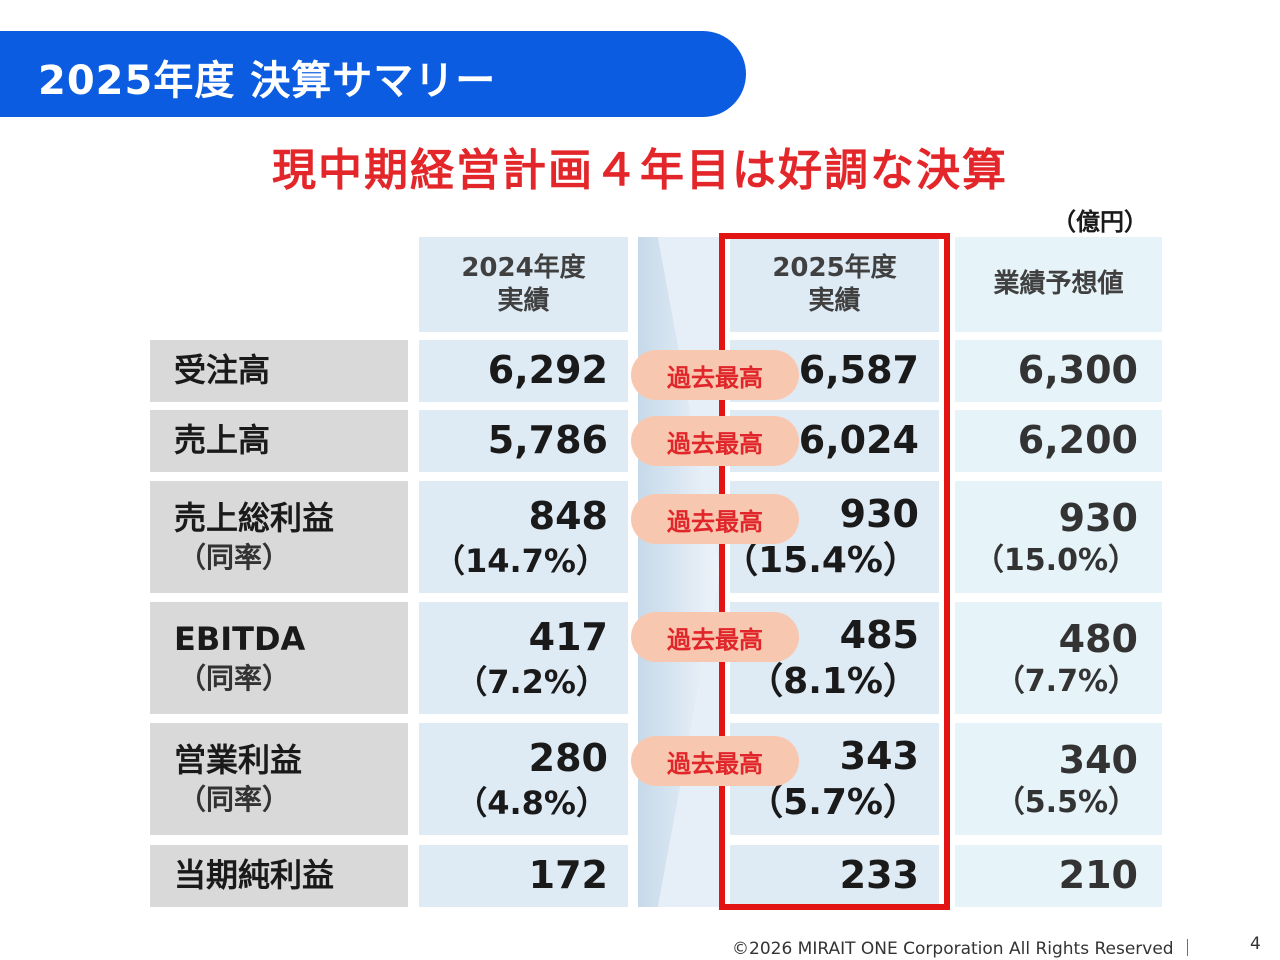 This screenshot has height=960, width=1280. What do you see at coordinates (1255, 944) in the screenshot?
I see `page-number: 4` at bounding box center [1255, 944].